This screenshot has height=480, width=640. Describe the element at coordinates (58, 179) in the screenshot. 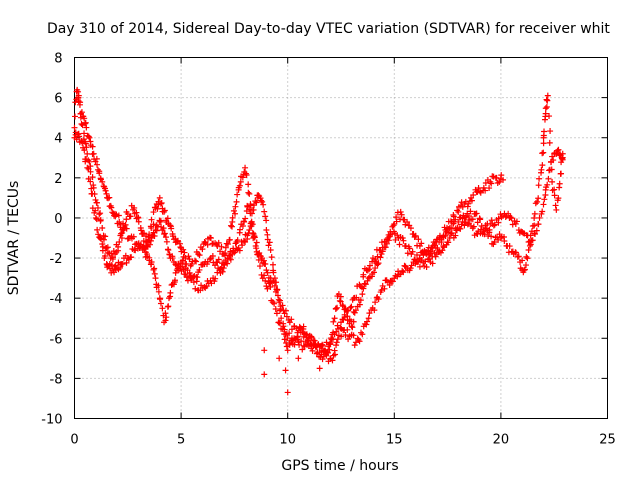

I see `y-tick-label: 2` at that location.